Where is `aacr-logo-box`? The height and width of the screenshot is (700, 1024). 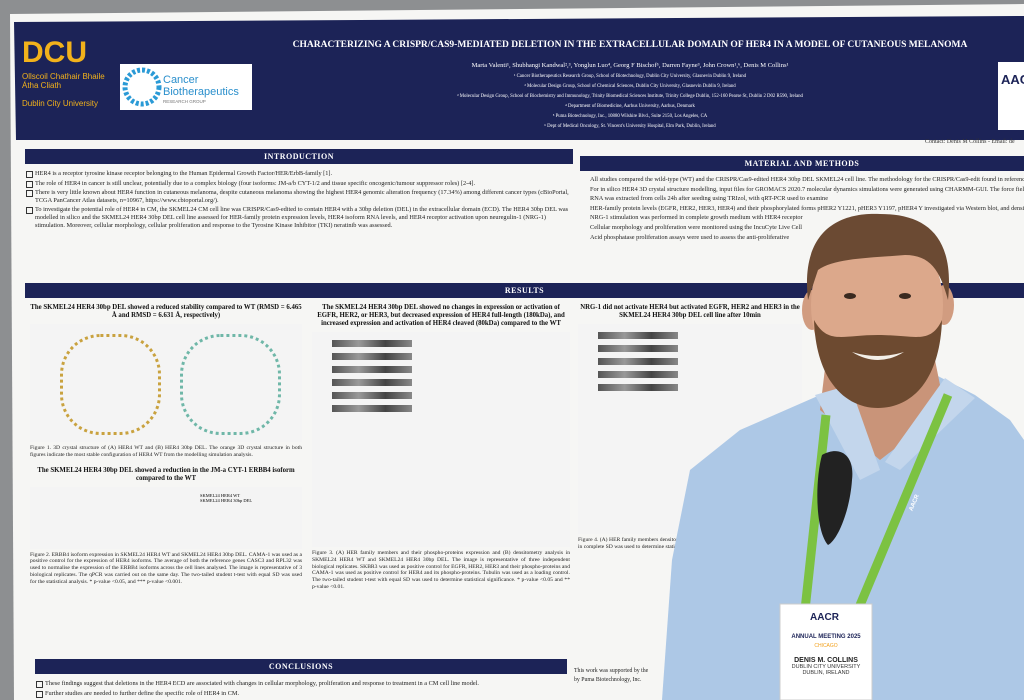 aacr-logo-box is located at coordinates (1011, 96).